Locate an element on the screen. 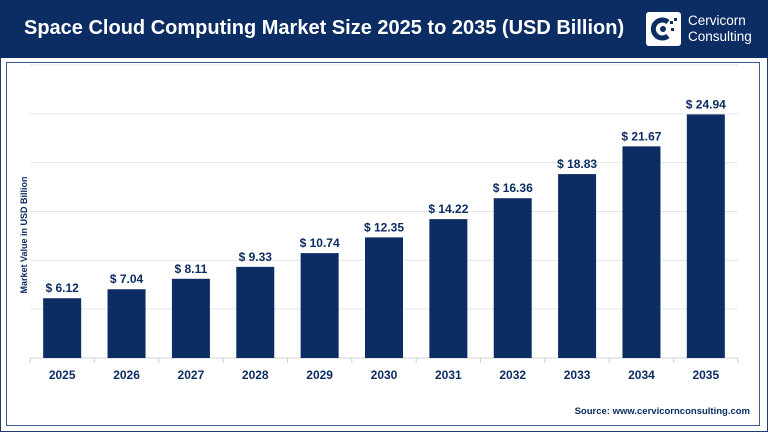  data-label: $ 6.12 is located at coordinates (62, 288).